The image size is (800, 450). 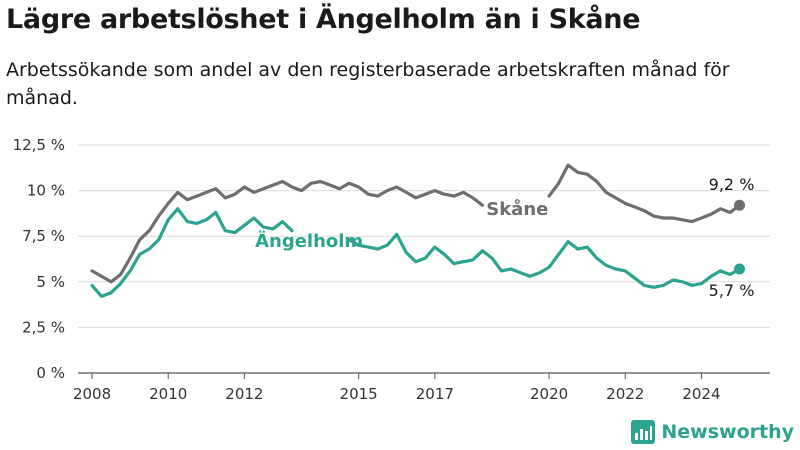 What do you see at coordinates (643, 432) in the screenshot?
I see `newsworthy-logo-icon` at bounding box center [643, 432].